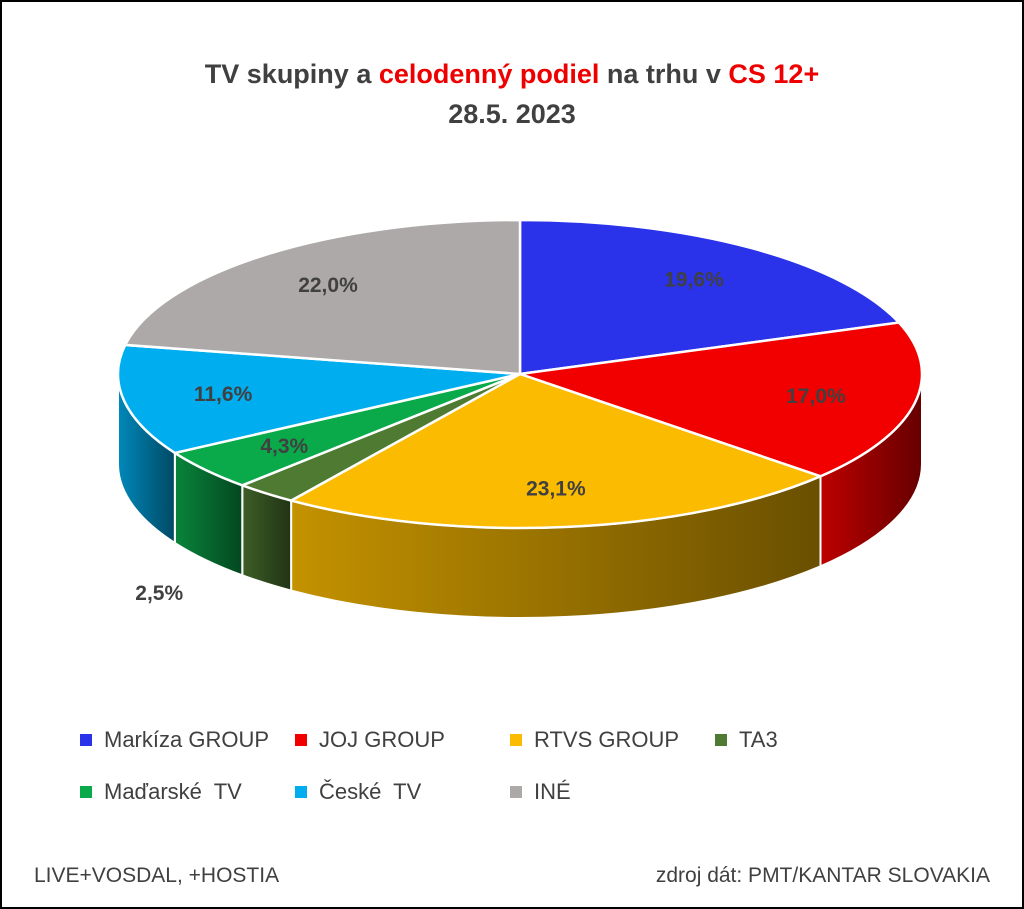 The height and width of the screenshot is (909, 1024). What do you see at coordinates (556, 489) in the screenshot?
I see `data-label-3: 23,1%` at bounding box center [556, 489].